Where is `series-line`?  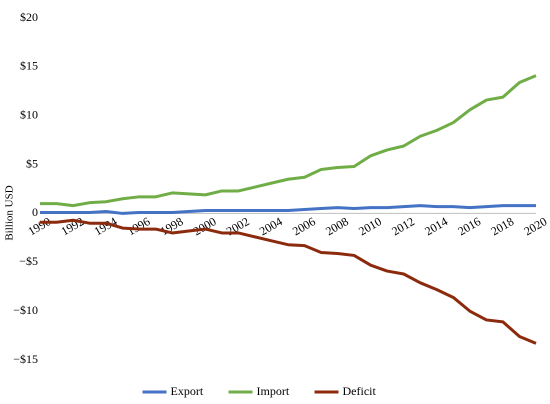 series-line is located at coordinates (288, 209).